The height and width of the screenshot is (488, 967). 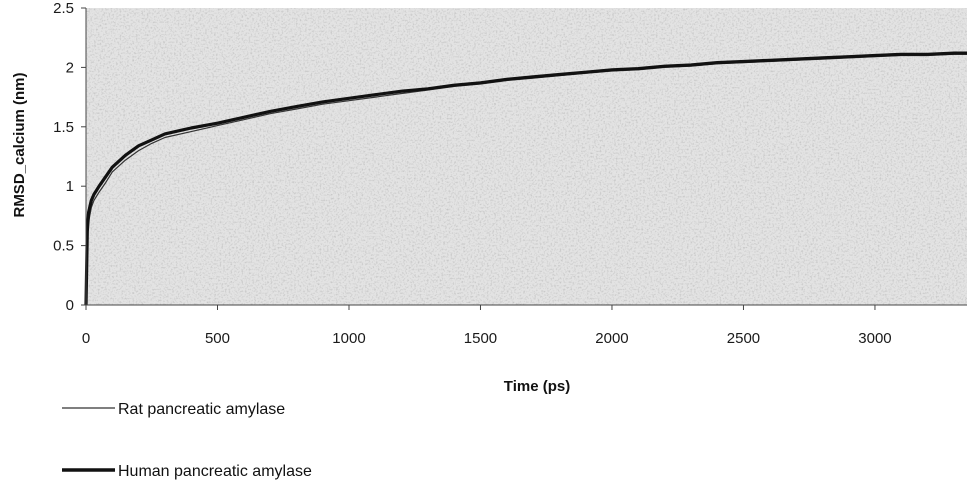 I want to click on x-tick-label: 1000, so click(x=348, y=338).